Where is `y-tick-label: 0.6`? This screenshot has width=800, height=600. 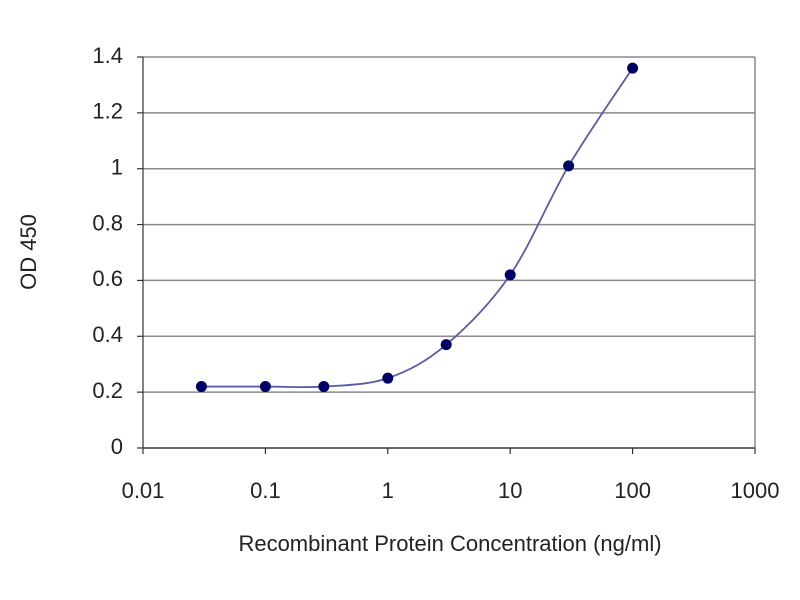
y-tick-label: 0.6 is located at coordinates (107, 278).